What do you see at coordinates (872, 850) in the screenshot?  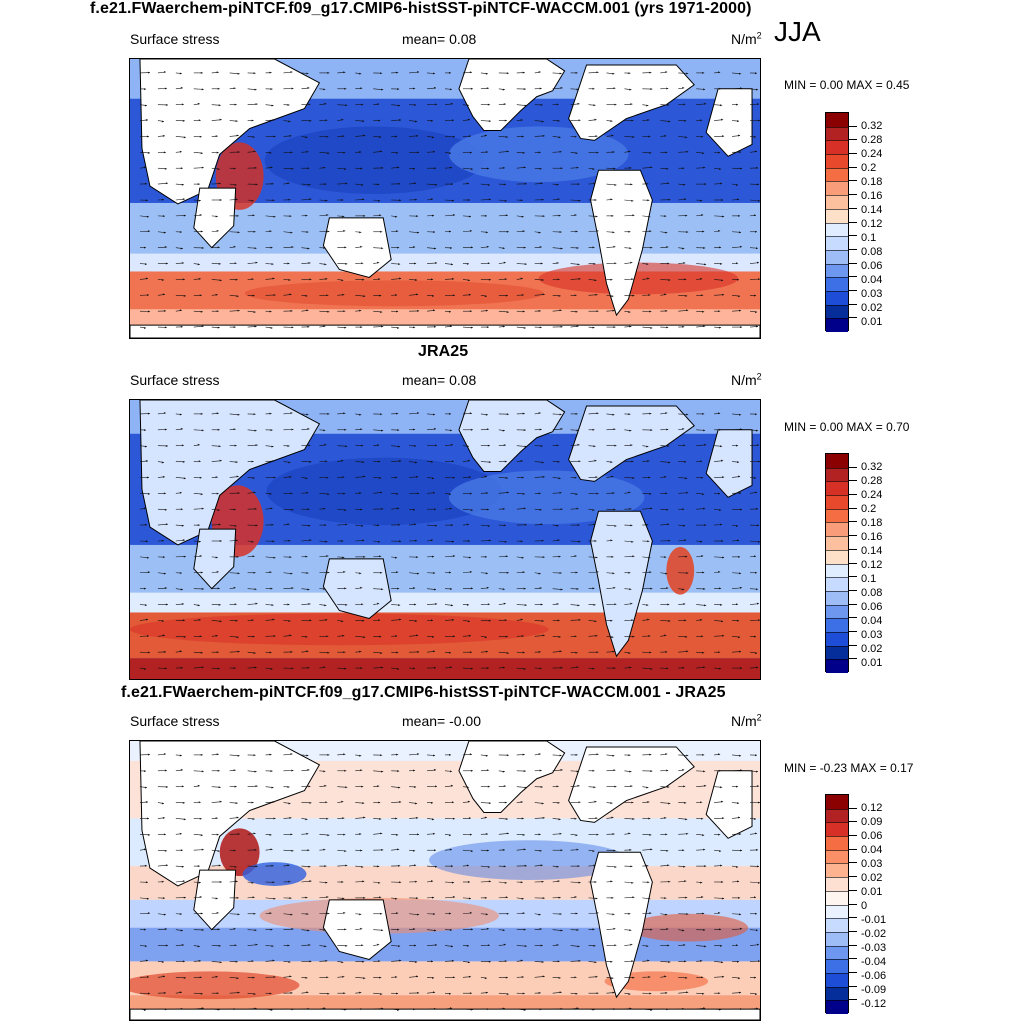 I see `colorbar-label: 0.04` at bounding box center [872, 850].